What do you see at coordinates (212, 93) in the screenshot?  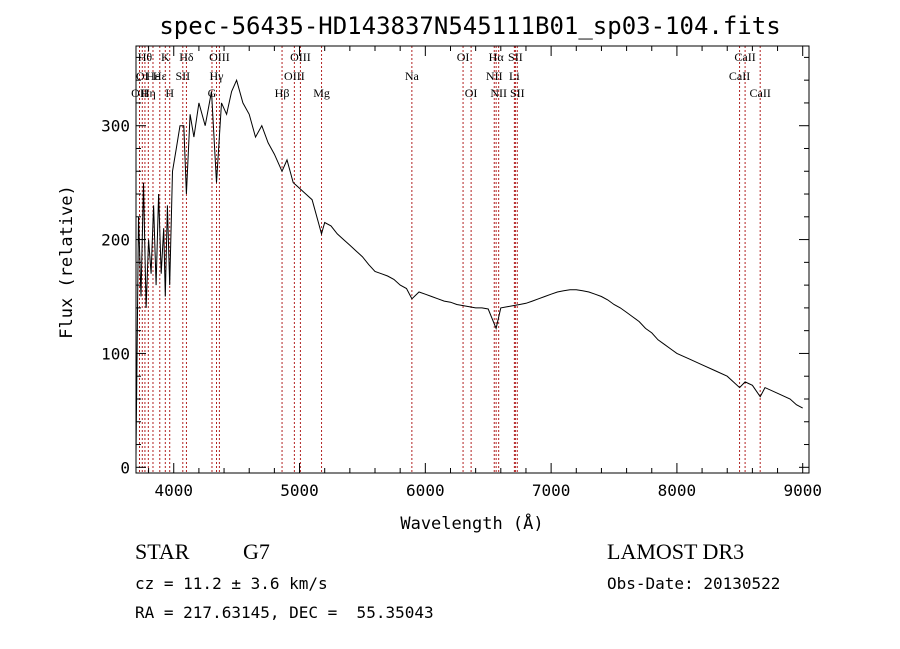 I see `line-label: G` at bounding box center [212, 93].